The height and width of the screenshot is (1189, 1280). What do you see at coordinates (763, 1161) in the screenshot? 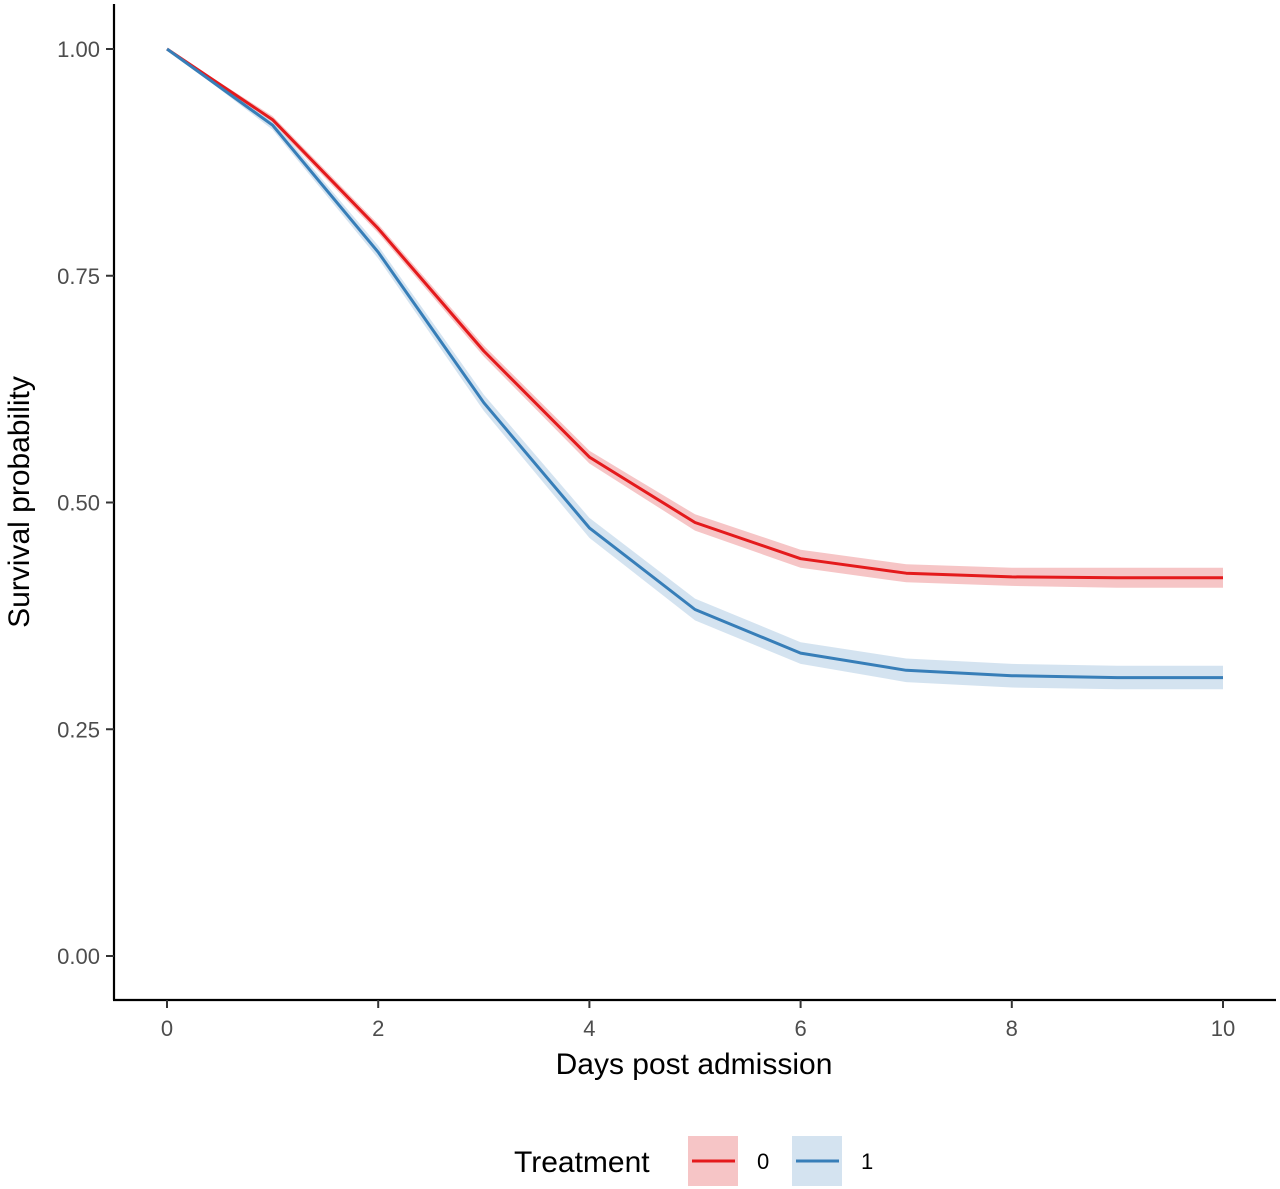
I see `legend-label-0: 0` at bounding box center [763, 1161].